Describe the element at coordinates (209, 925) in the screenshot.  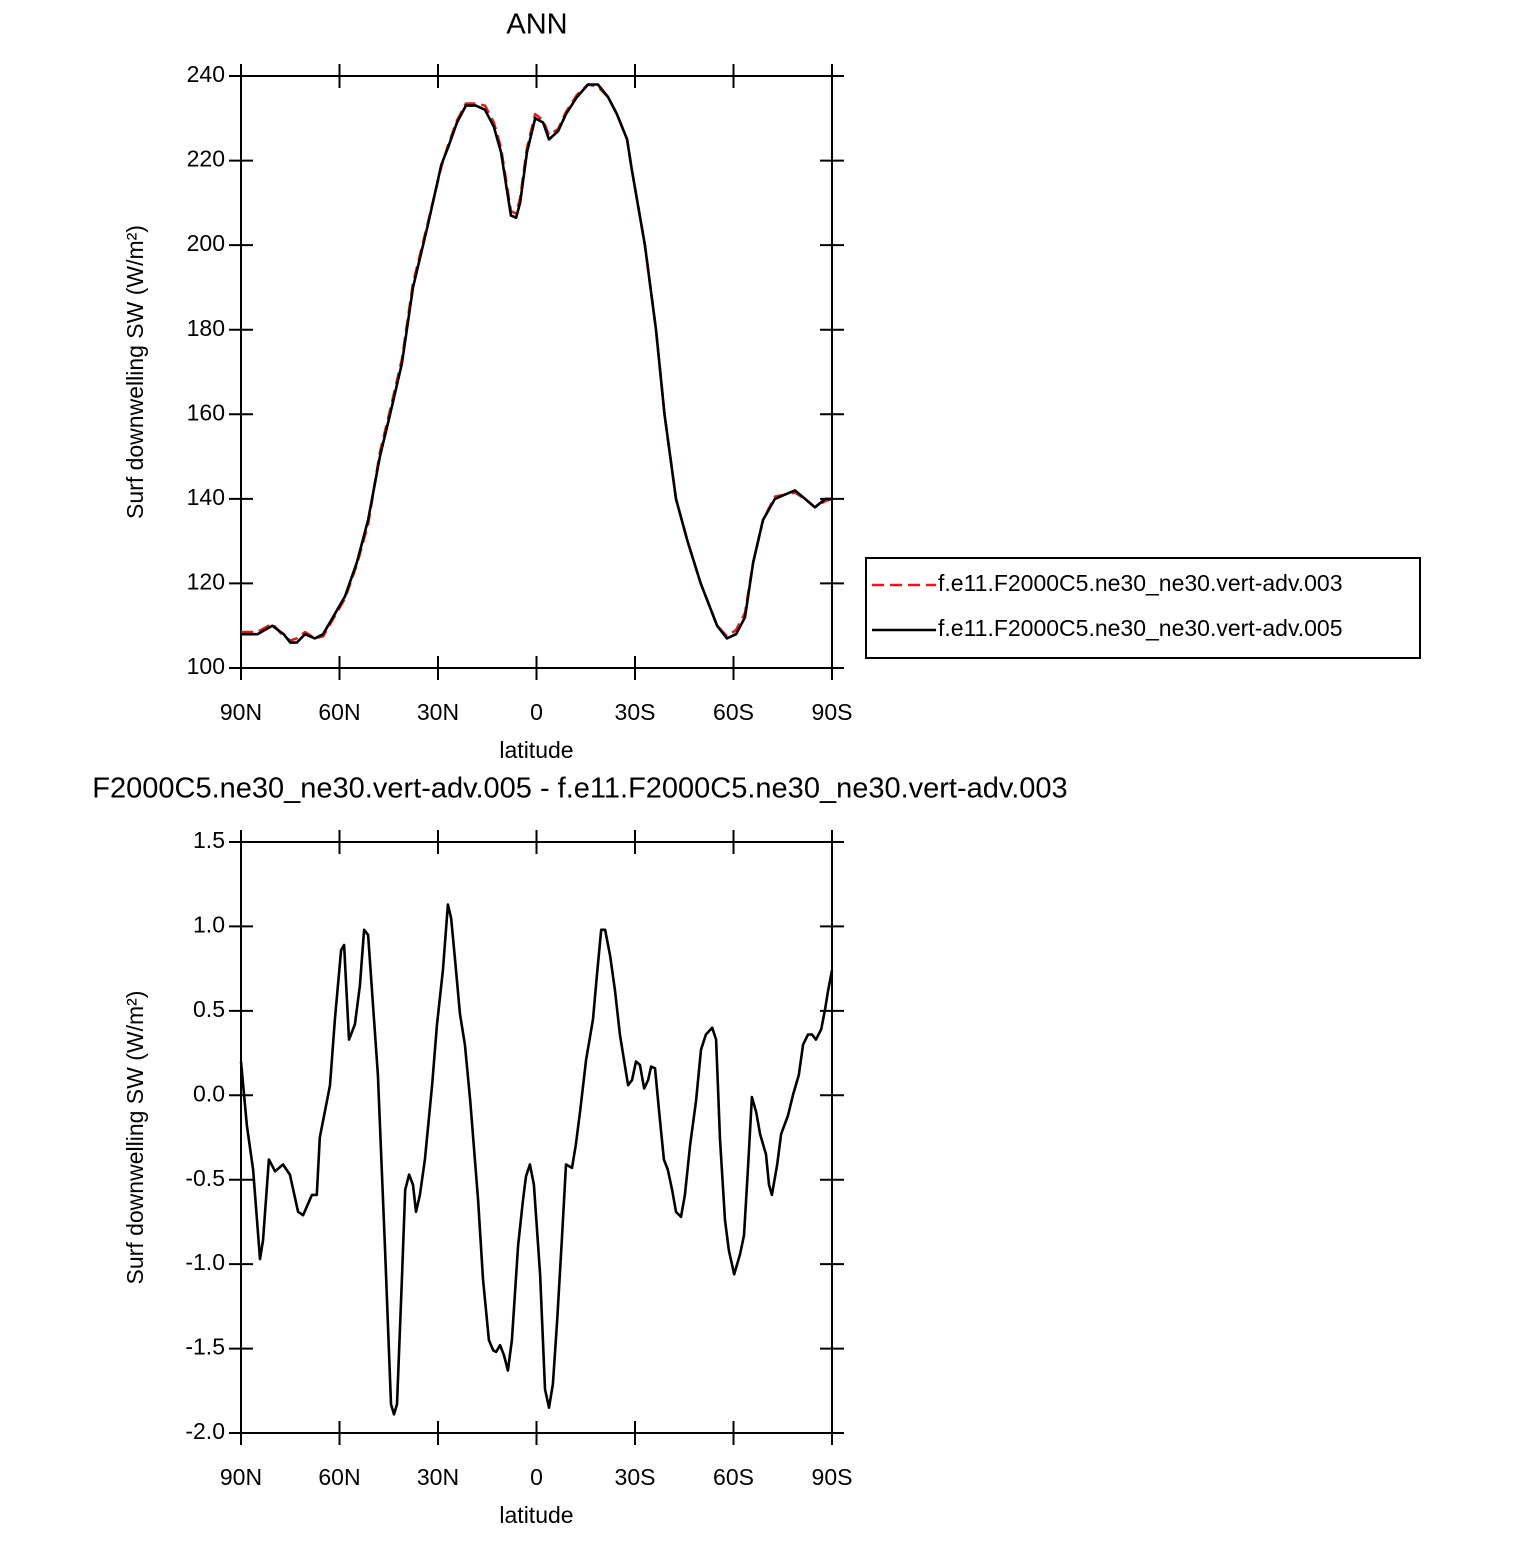
I see `y-tick-label: 1.0` at that location.